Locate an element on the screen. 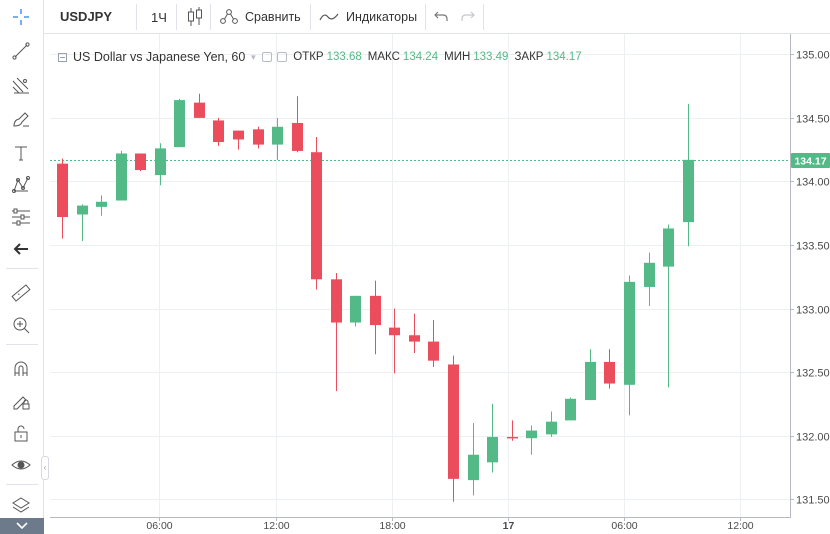 The image size is (830, 534). zoom-in-icon is located at coordinates (21, 325).